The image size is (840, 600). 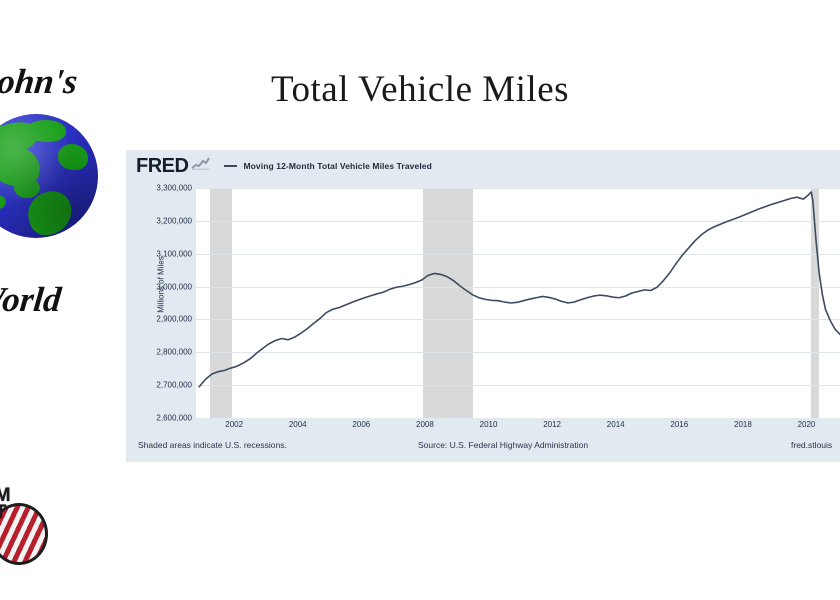 What do you see at coordinates (297, 424) in the screenshot?
I see `x-axis-tick: 2004` at bounding box center [297, 424].